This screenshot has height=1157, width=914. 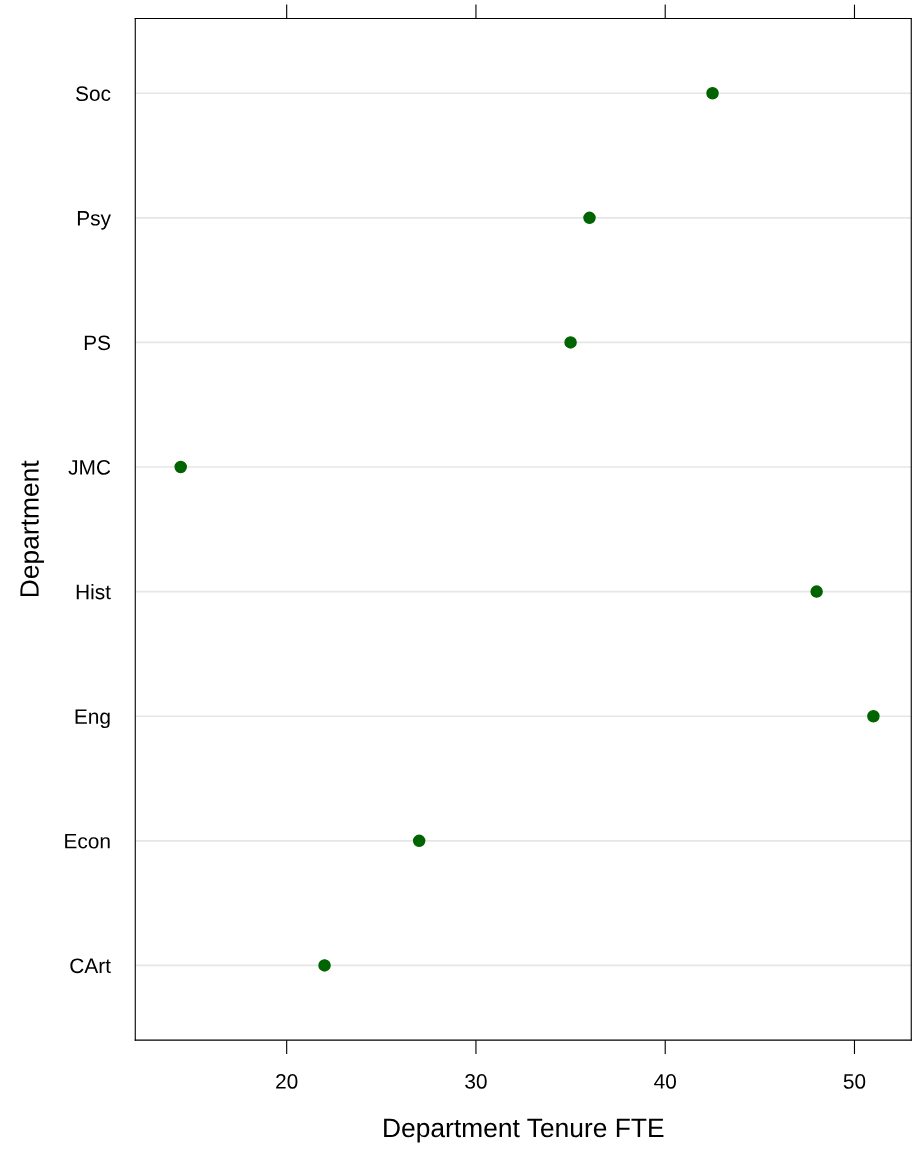 I want to click on y-tick-label: Soc, so click(x=93, y=94).